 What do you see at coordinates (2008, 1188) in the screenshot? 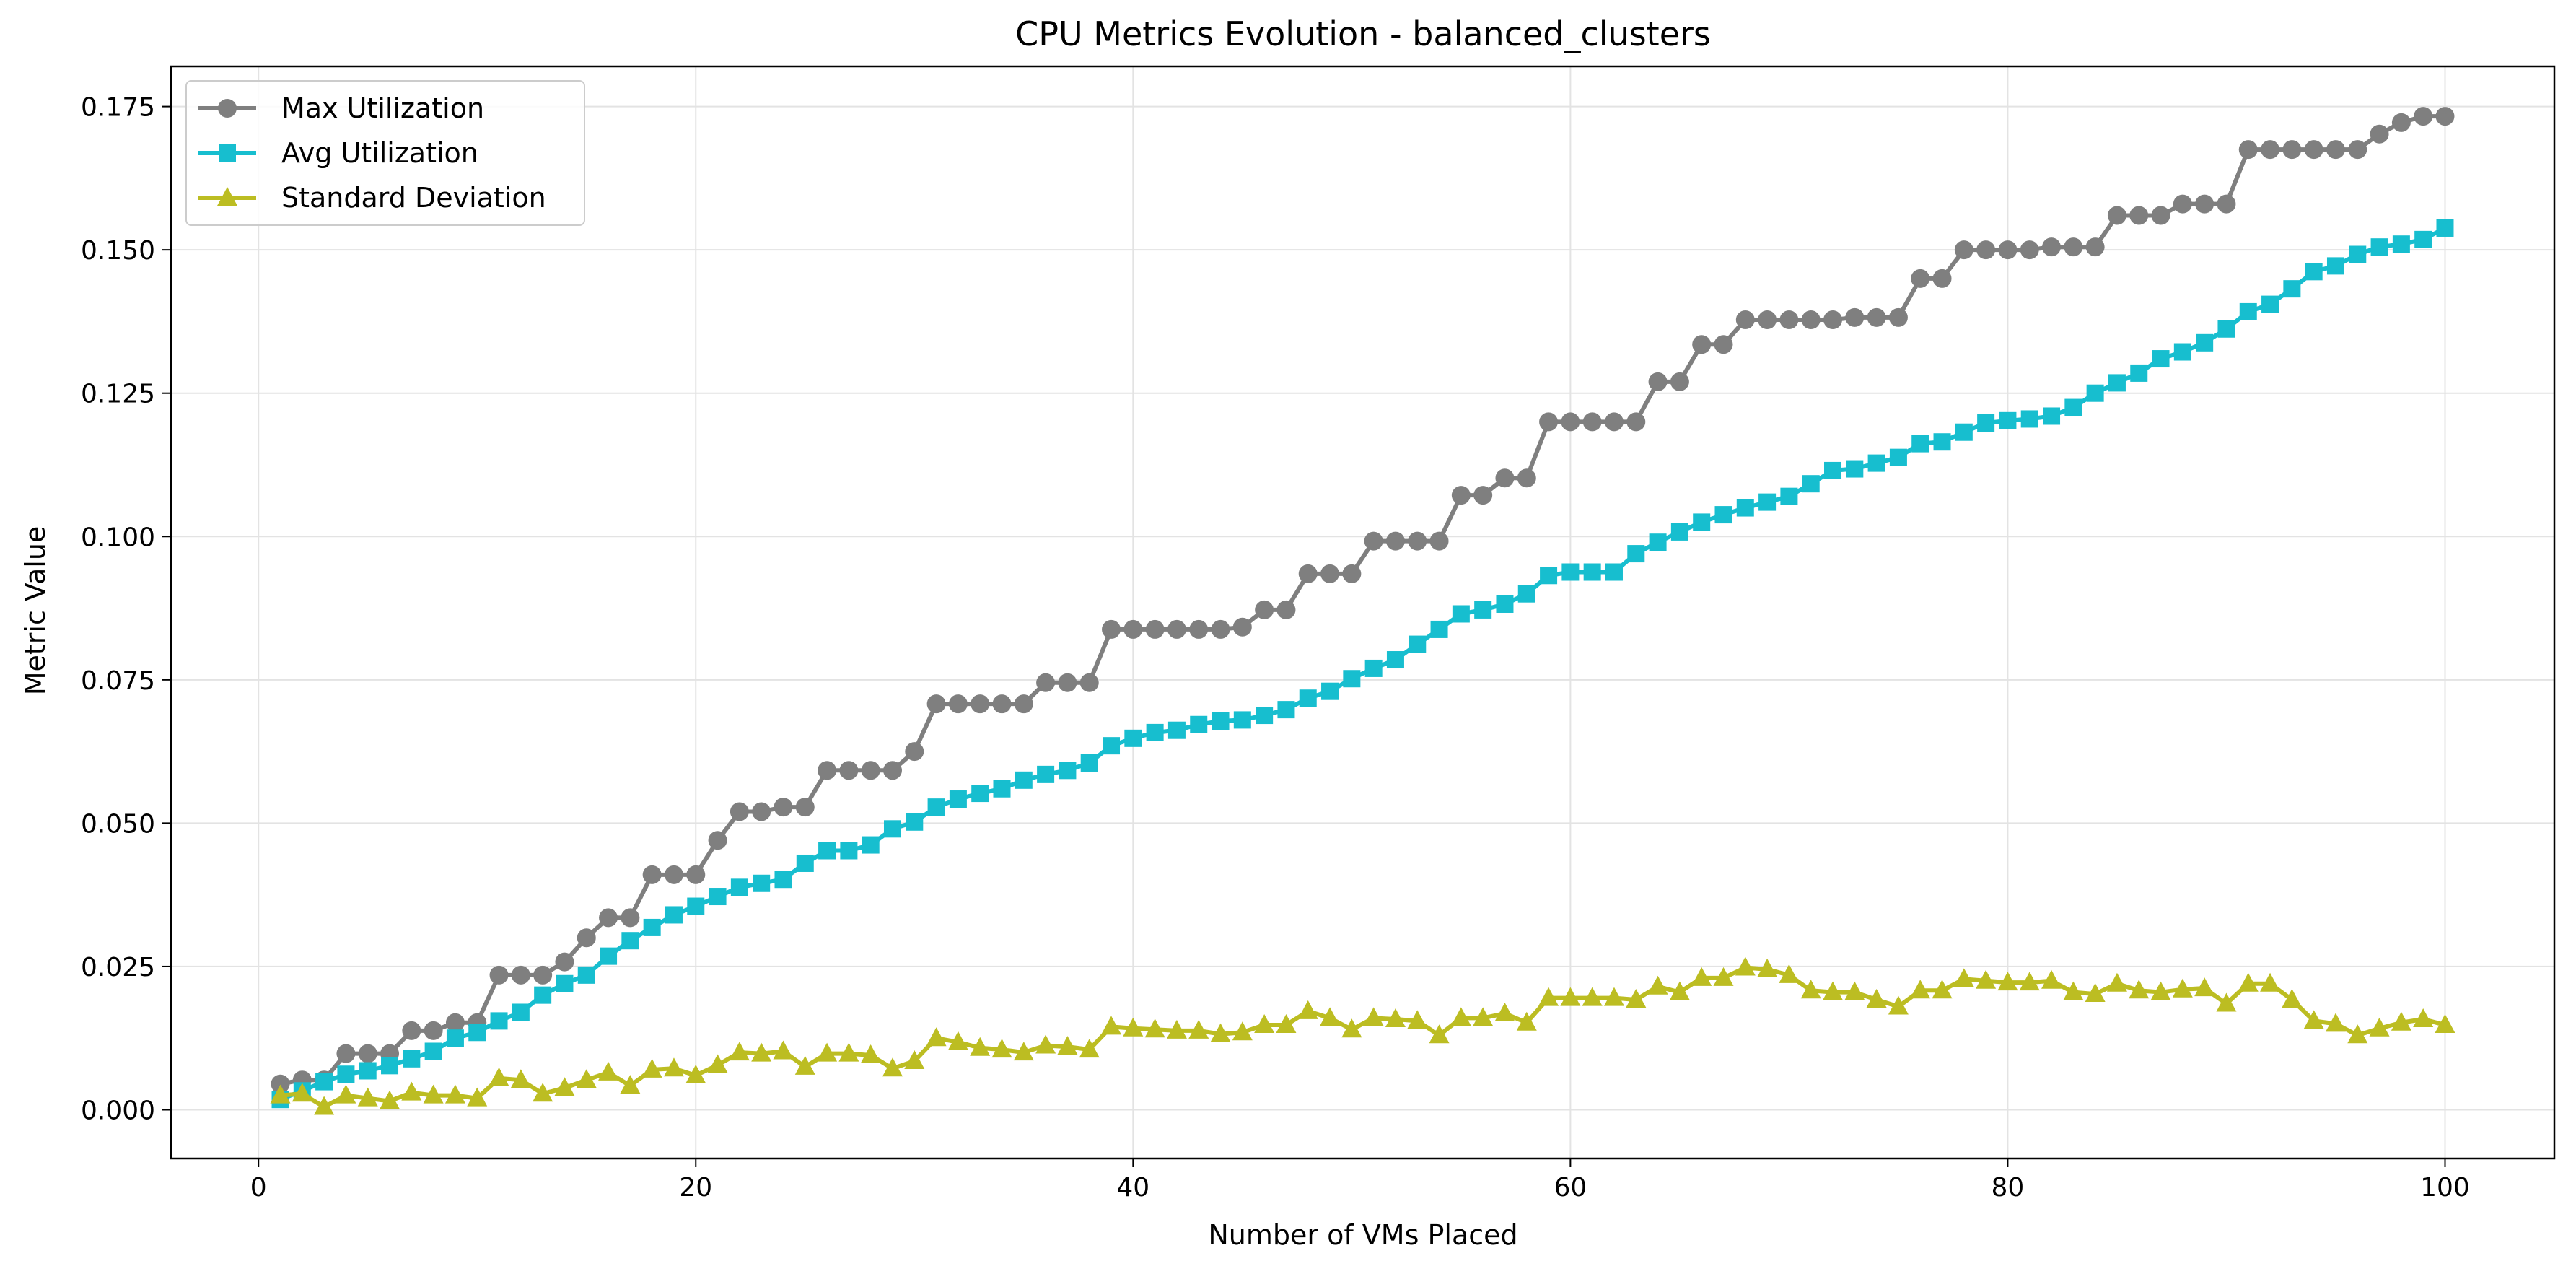
I see `x-tick-label: 80` at bounding box center [2008, 1188].